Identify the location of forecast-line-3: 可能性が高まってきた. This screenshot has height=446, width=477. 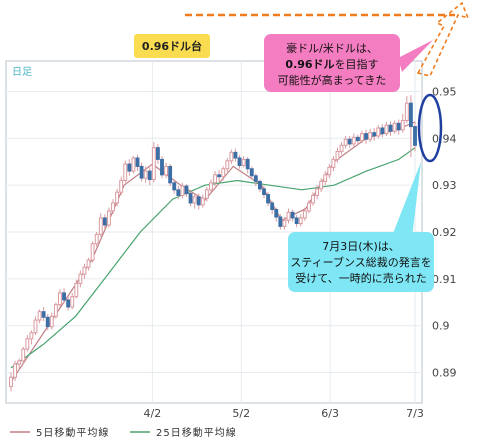
(332, 80).